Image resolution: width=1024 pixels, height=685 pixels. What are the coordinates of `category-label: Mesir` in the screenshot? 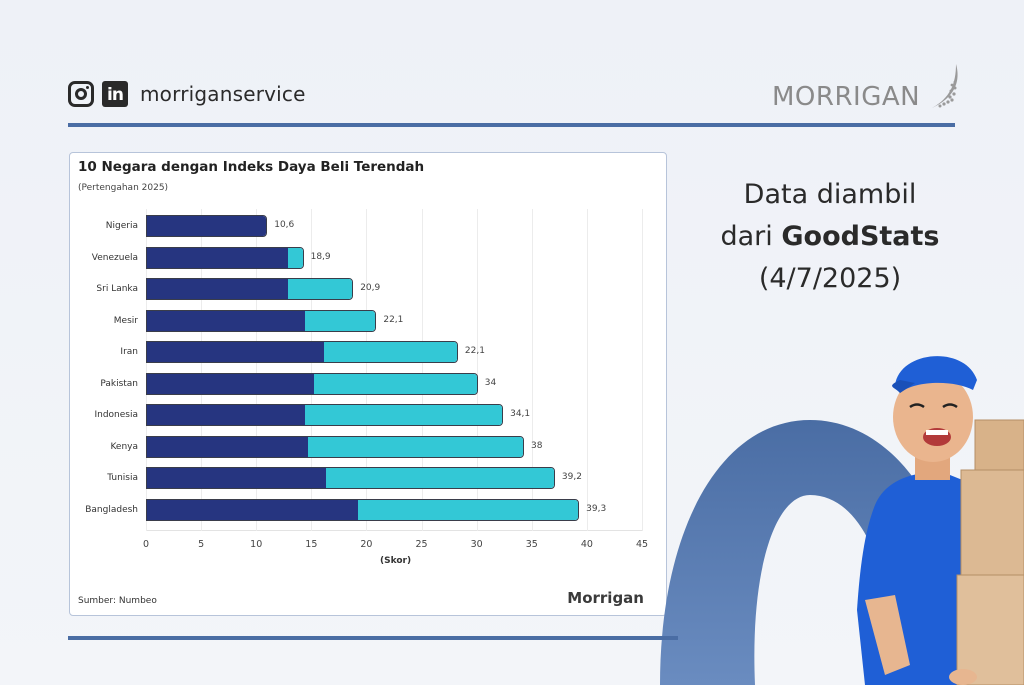 It's located at (125, 320).